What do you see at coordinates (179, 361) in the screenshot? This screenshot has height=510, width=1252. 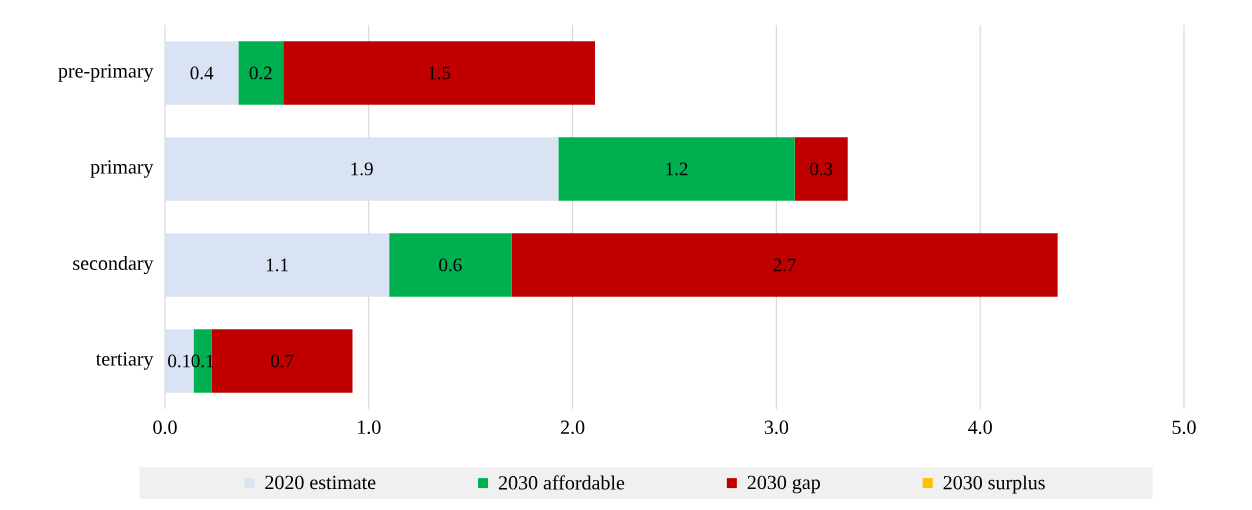 I see `data-label: 0.1` at bounding box center [179, 361].